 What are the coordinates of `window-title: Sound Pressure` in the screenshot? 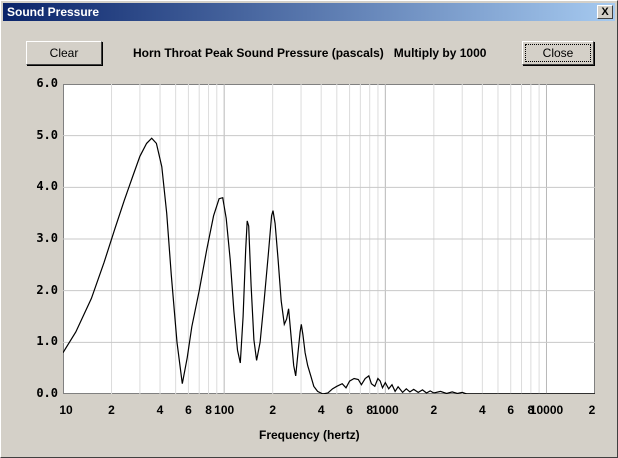 It's located at (53, 12).